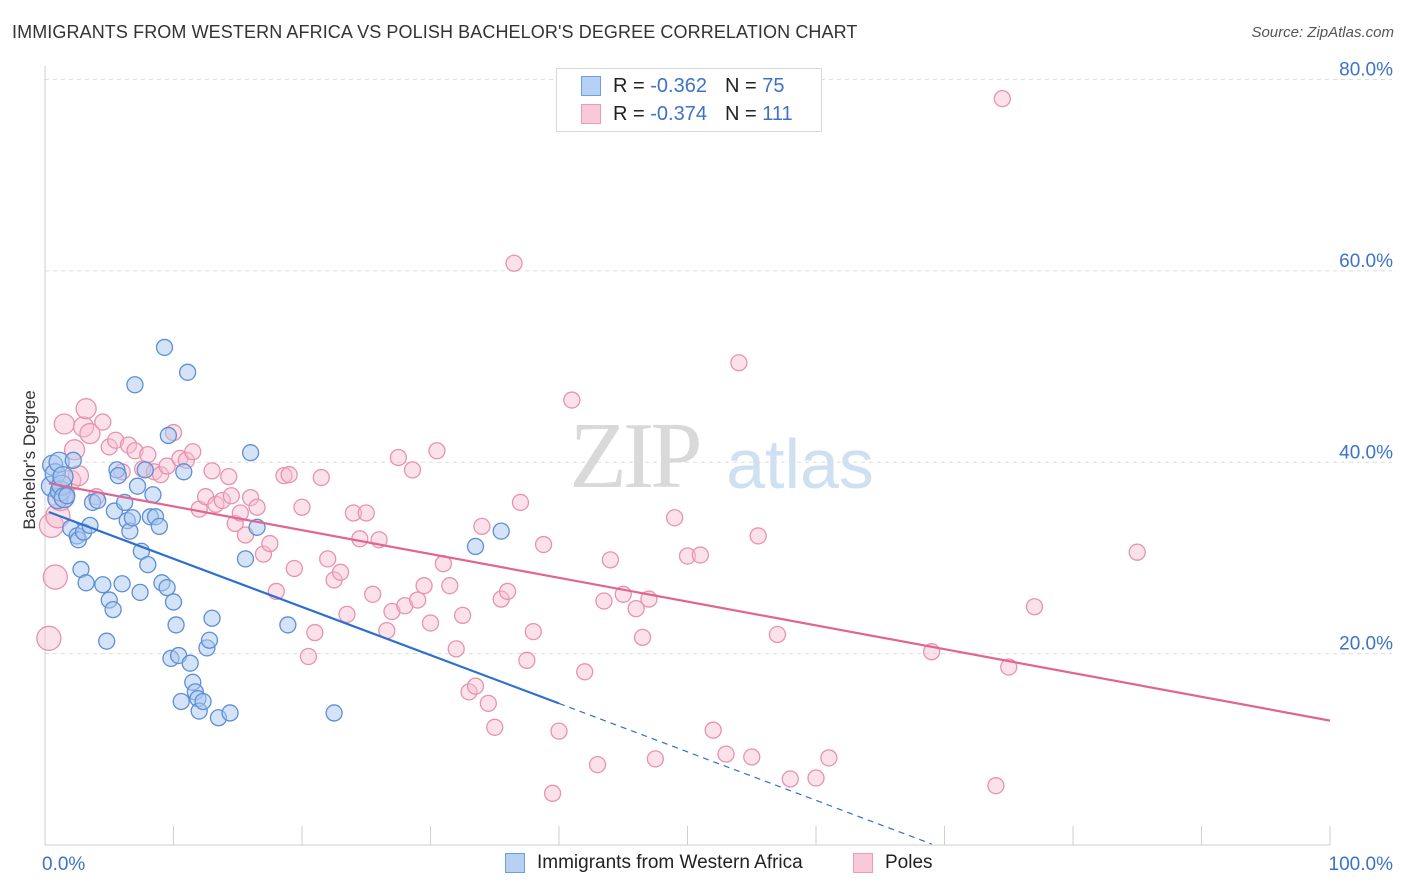  Describe the element at coordinates (1366, 644) in the screenshot. I see `y-tick-label: 20.0%` at that location.